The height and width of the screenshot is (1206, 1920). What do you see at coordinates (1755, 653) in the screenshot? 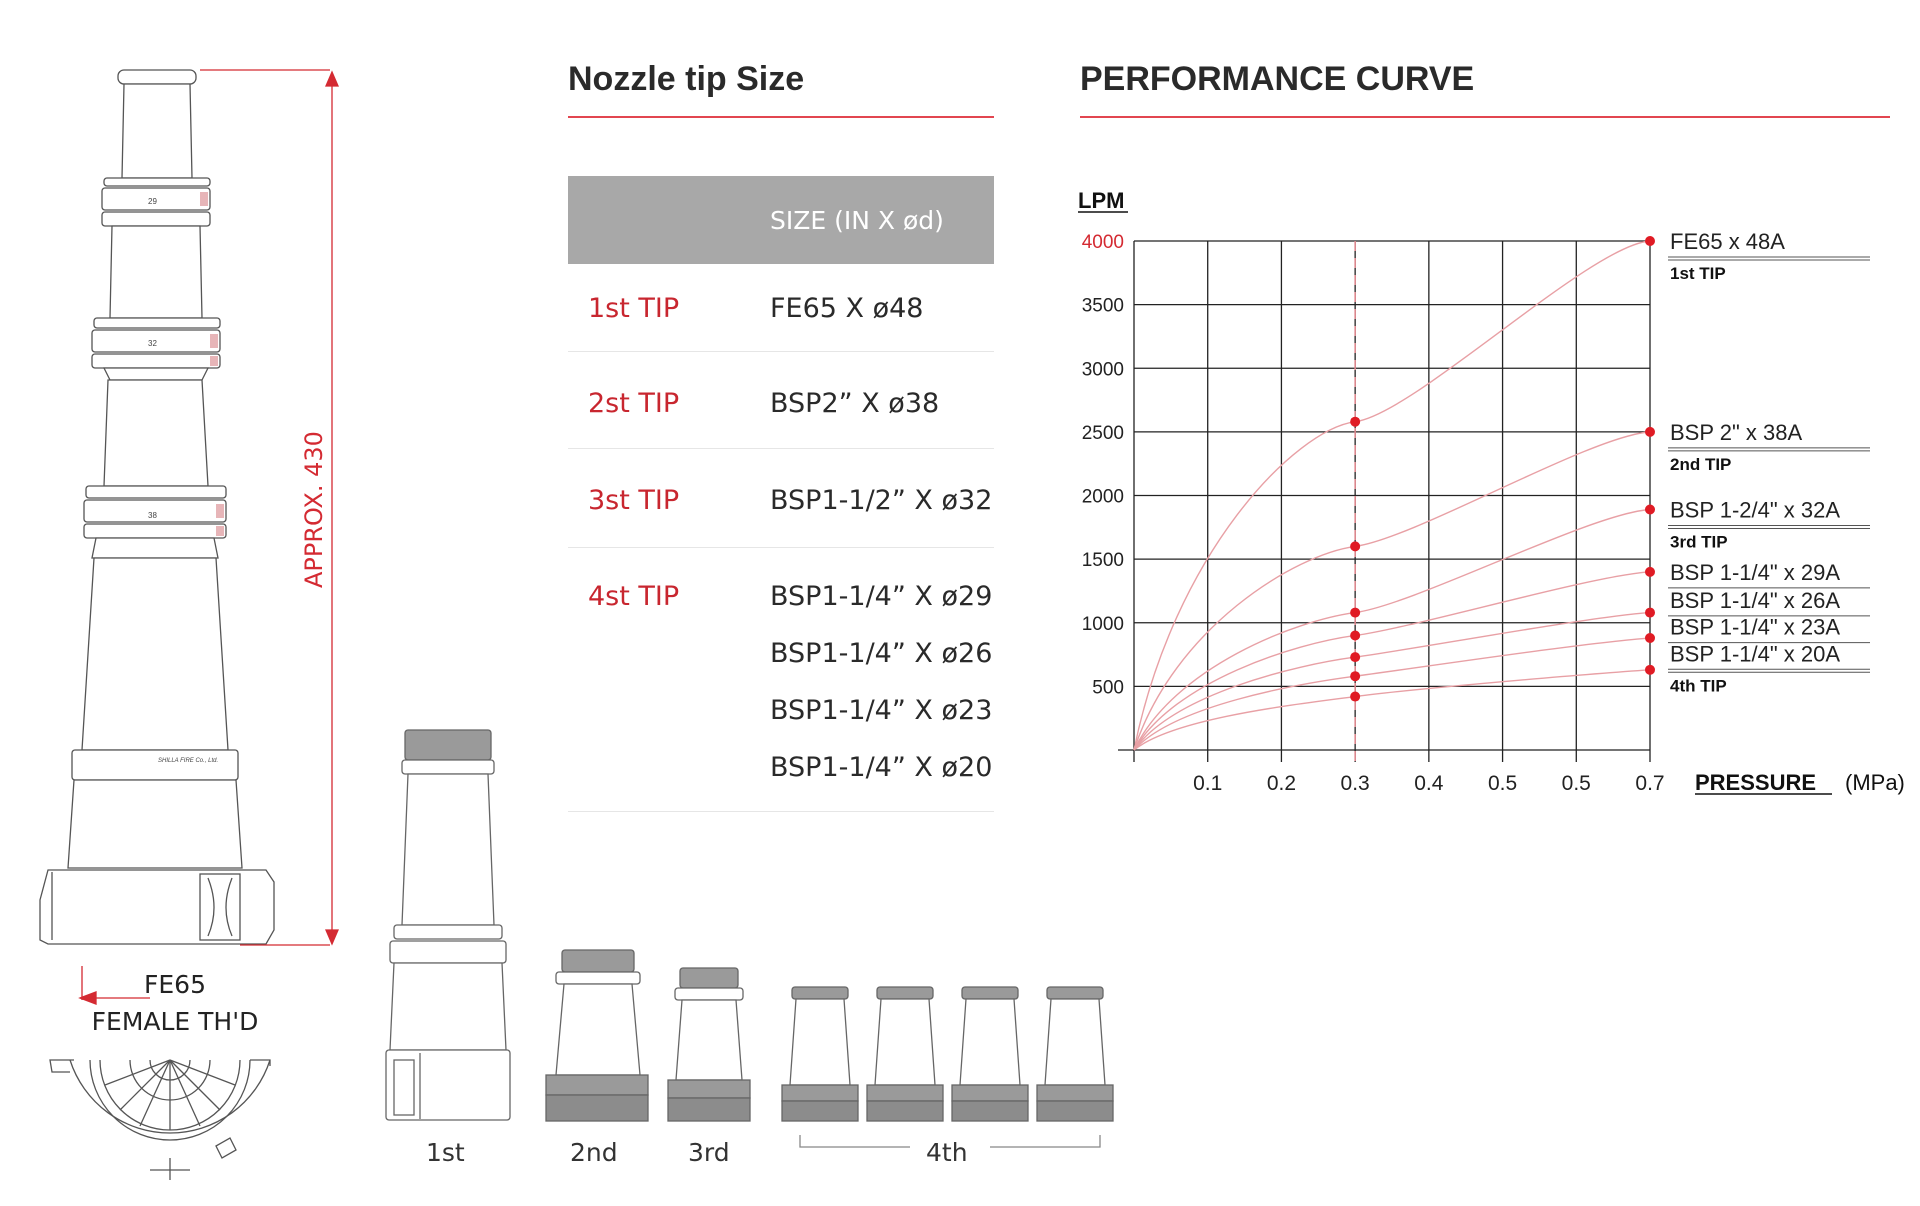
I see `curve-label: BSP 1-1/4" x 20A` at bounding box center [1755, 653].